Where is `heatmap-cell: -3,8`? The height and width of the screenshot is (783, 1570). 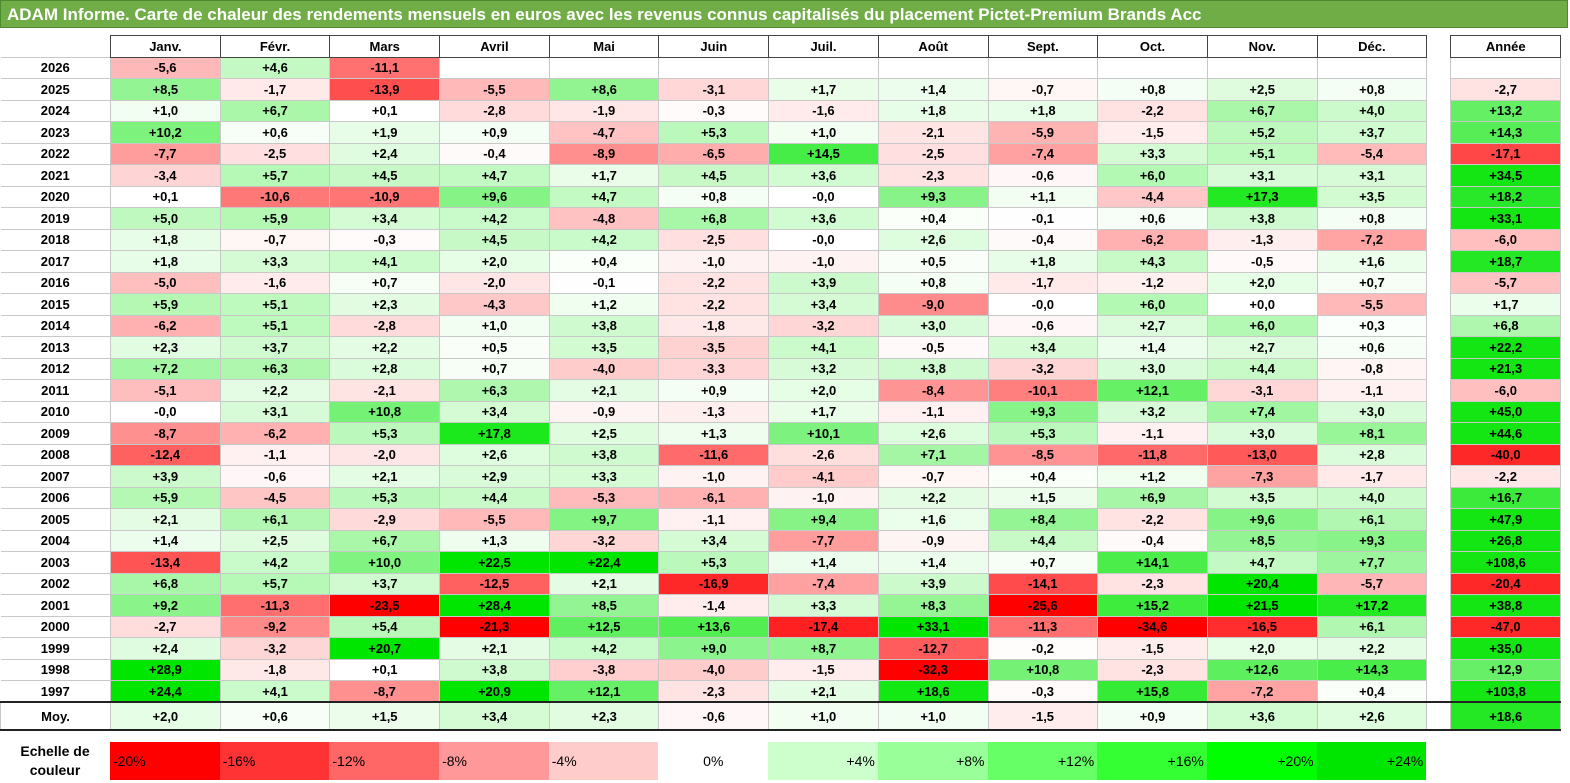
heatmap-cell: -3,8 is located at coordinates (604, 669).